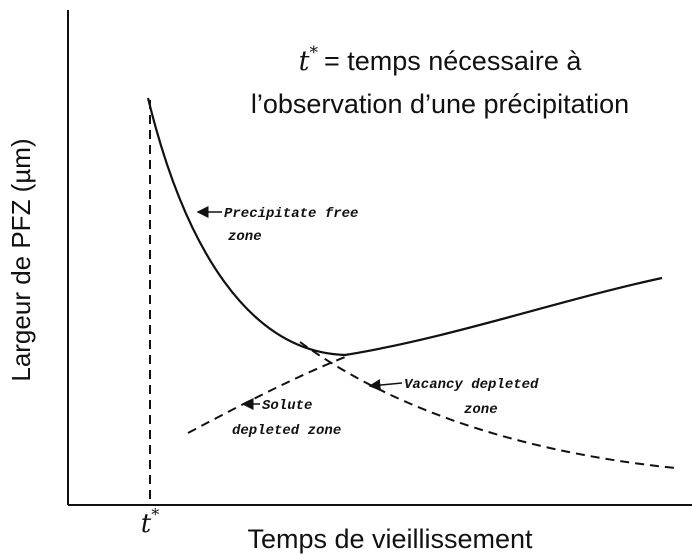 This screenshot has height=557, width=692. What do you see at coordinates (471, 385) in the screenshot?
I see `annotation: Vacancy depleted` at bounding box center [471, 385].